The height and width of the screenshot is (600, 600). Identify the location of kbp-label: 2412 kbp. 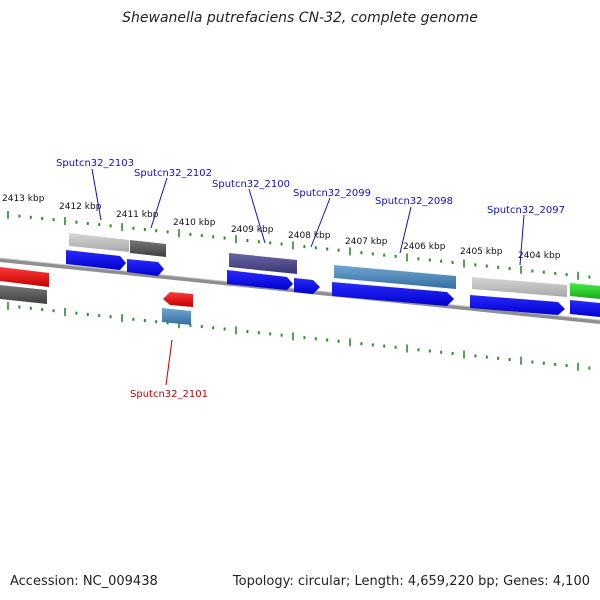
(80, 207).